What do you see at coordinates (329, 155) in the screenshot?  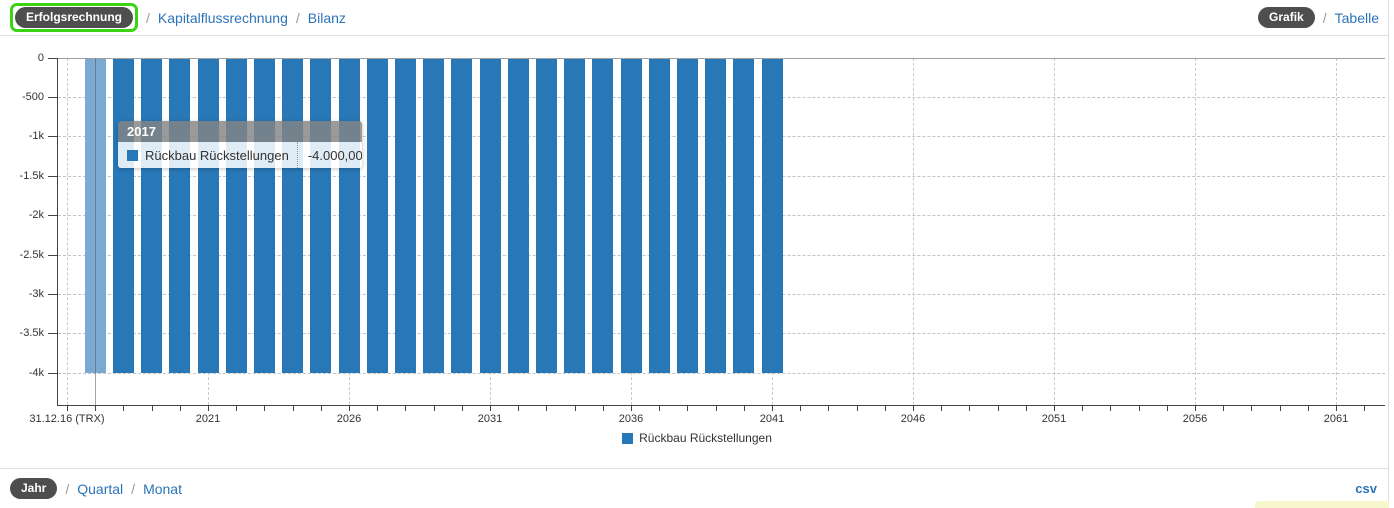 I see `tooltip-value: -4.000,00` at bounding box center [329, 155].